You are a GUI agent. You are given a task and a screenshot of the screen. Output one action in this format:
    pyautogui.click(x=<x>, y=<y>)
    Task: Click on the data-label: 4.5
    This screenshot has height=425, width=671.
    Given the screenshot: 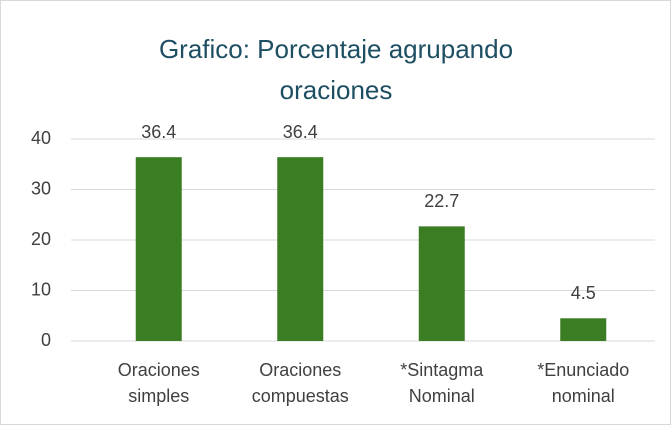 What is the action you would take?
    pyautogui.click(x=583, y=293)
    